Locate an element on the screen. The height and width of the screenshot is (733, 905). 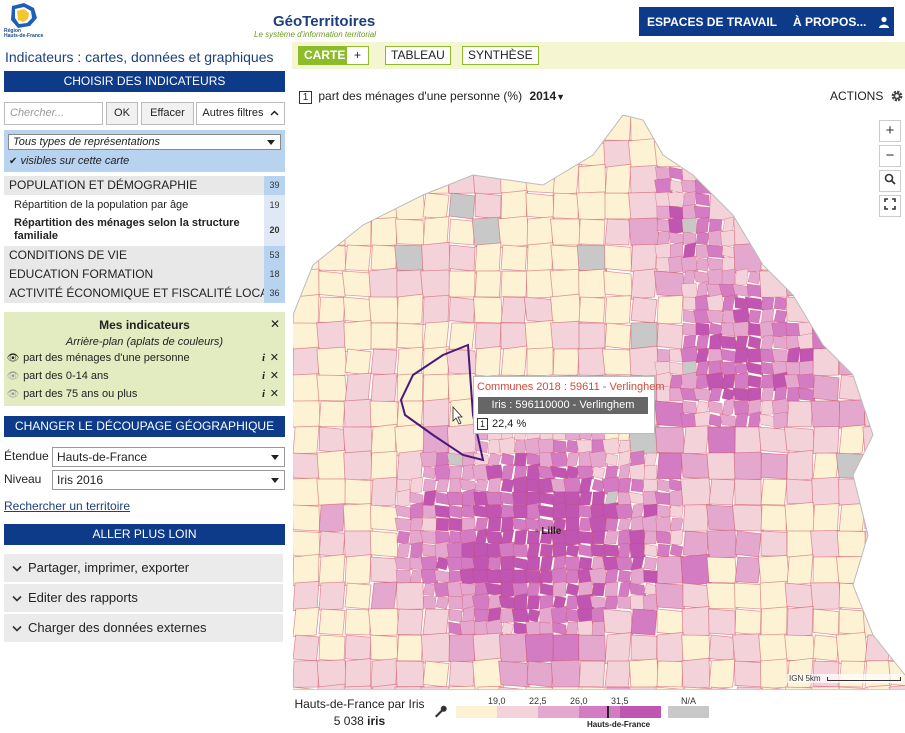
subcategory-age: Répartition de la population par âge 19 is located at coordinates (144, 205).